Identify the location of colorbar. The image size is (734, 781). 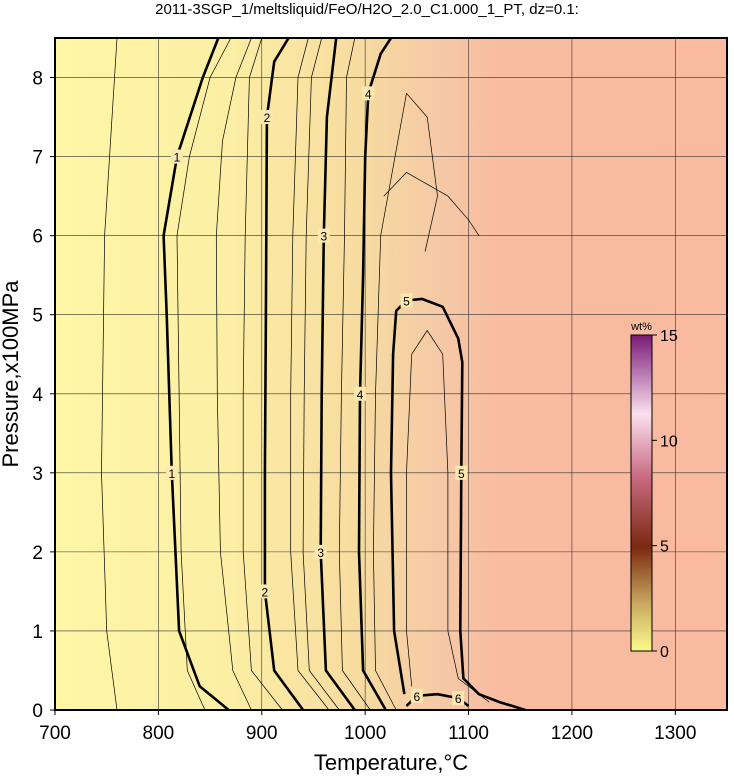
(641, 493).